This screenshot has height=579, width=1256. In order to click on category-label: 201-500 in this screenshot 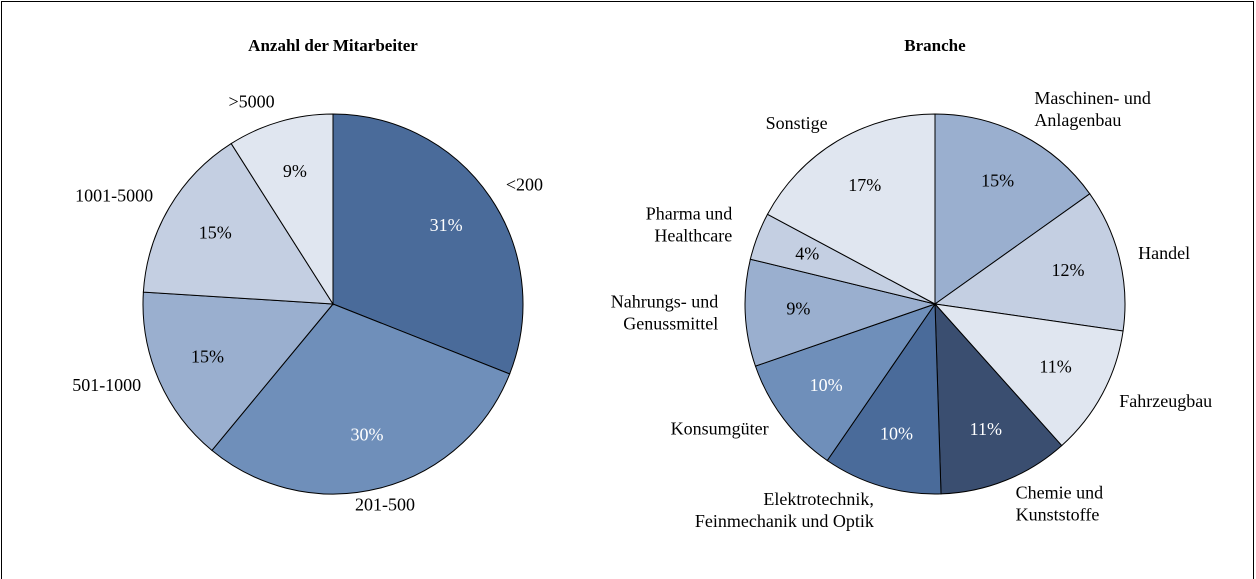, I will do `click(385, 505)`.